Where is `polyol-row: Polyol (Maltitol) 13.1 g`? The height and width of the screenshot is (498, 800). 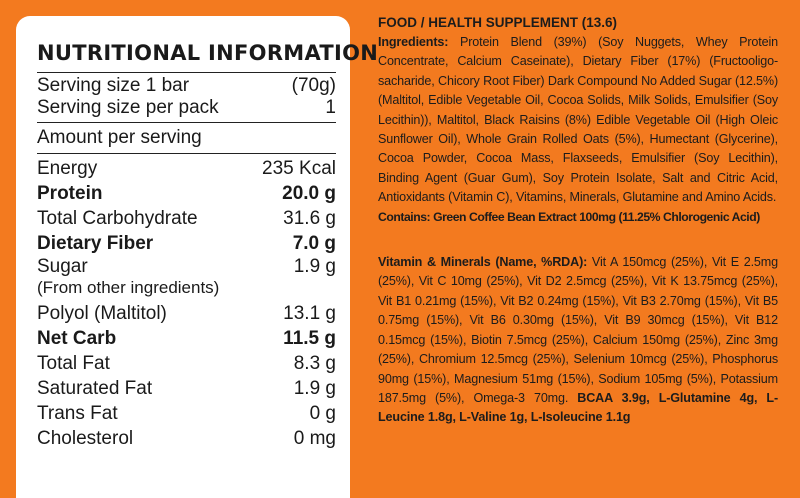 polyol-row: Polyol (Maltitol) 13.1 g is located at coordinates (186, 313).